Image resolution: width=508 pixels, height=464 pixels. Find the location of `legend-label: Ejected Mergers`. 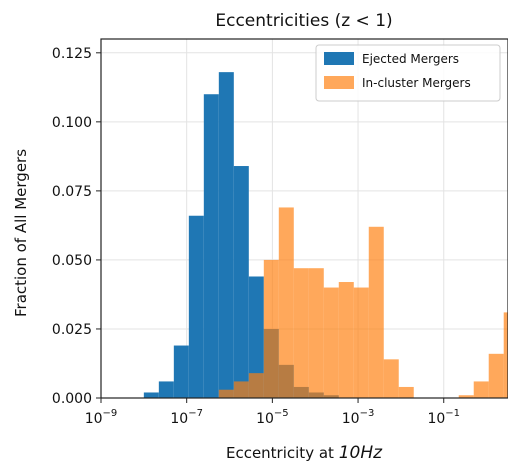

legend-label: Ejected Mergers is located at coordinates (410, 59).